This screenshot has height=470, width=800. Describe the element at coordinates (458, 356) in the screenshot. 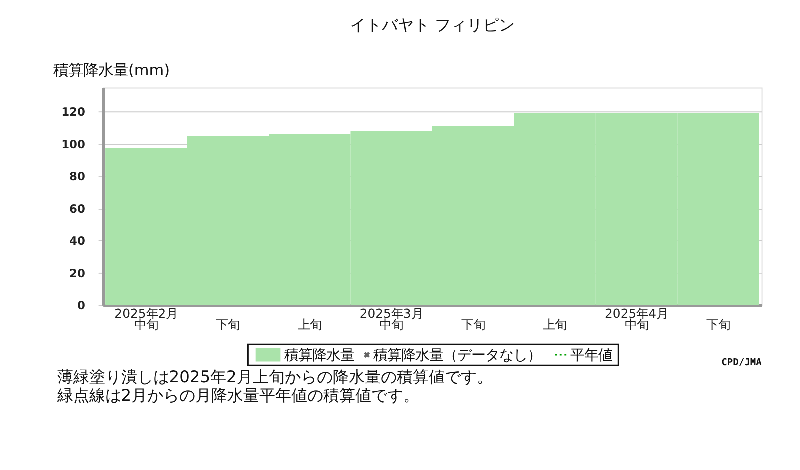

I see `legend-label: 積算降水量（データなし）` at that location.